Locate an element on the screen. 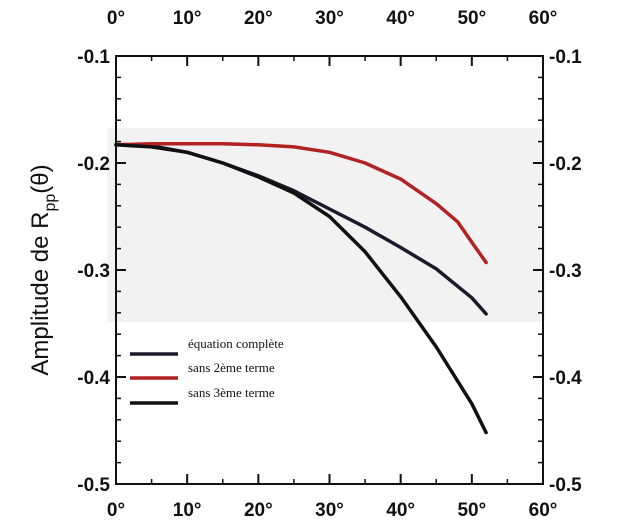 This screenshot has width=622, height=525. y-tick-label-right: -0.2 is located at coordinates (565, 164).